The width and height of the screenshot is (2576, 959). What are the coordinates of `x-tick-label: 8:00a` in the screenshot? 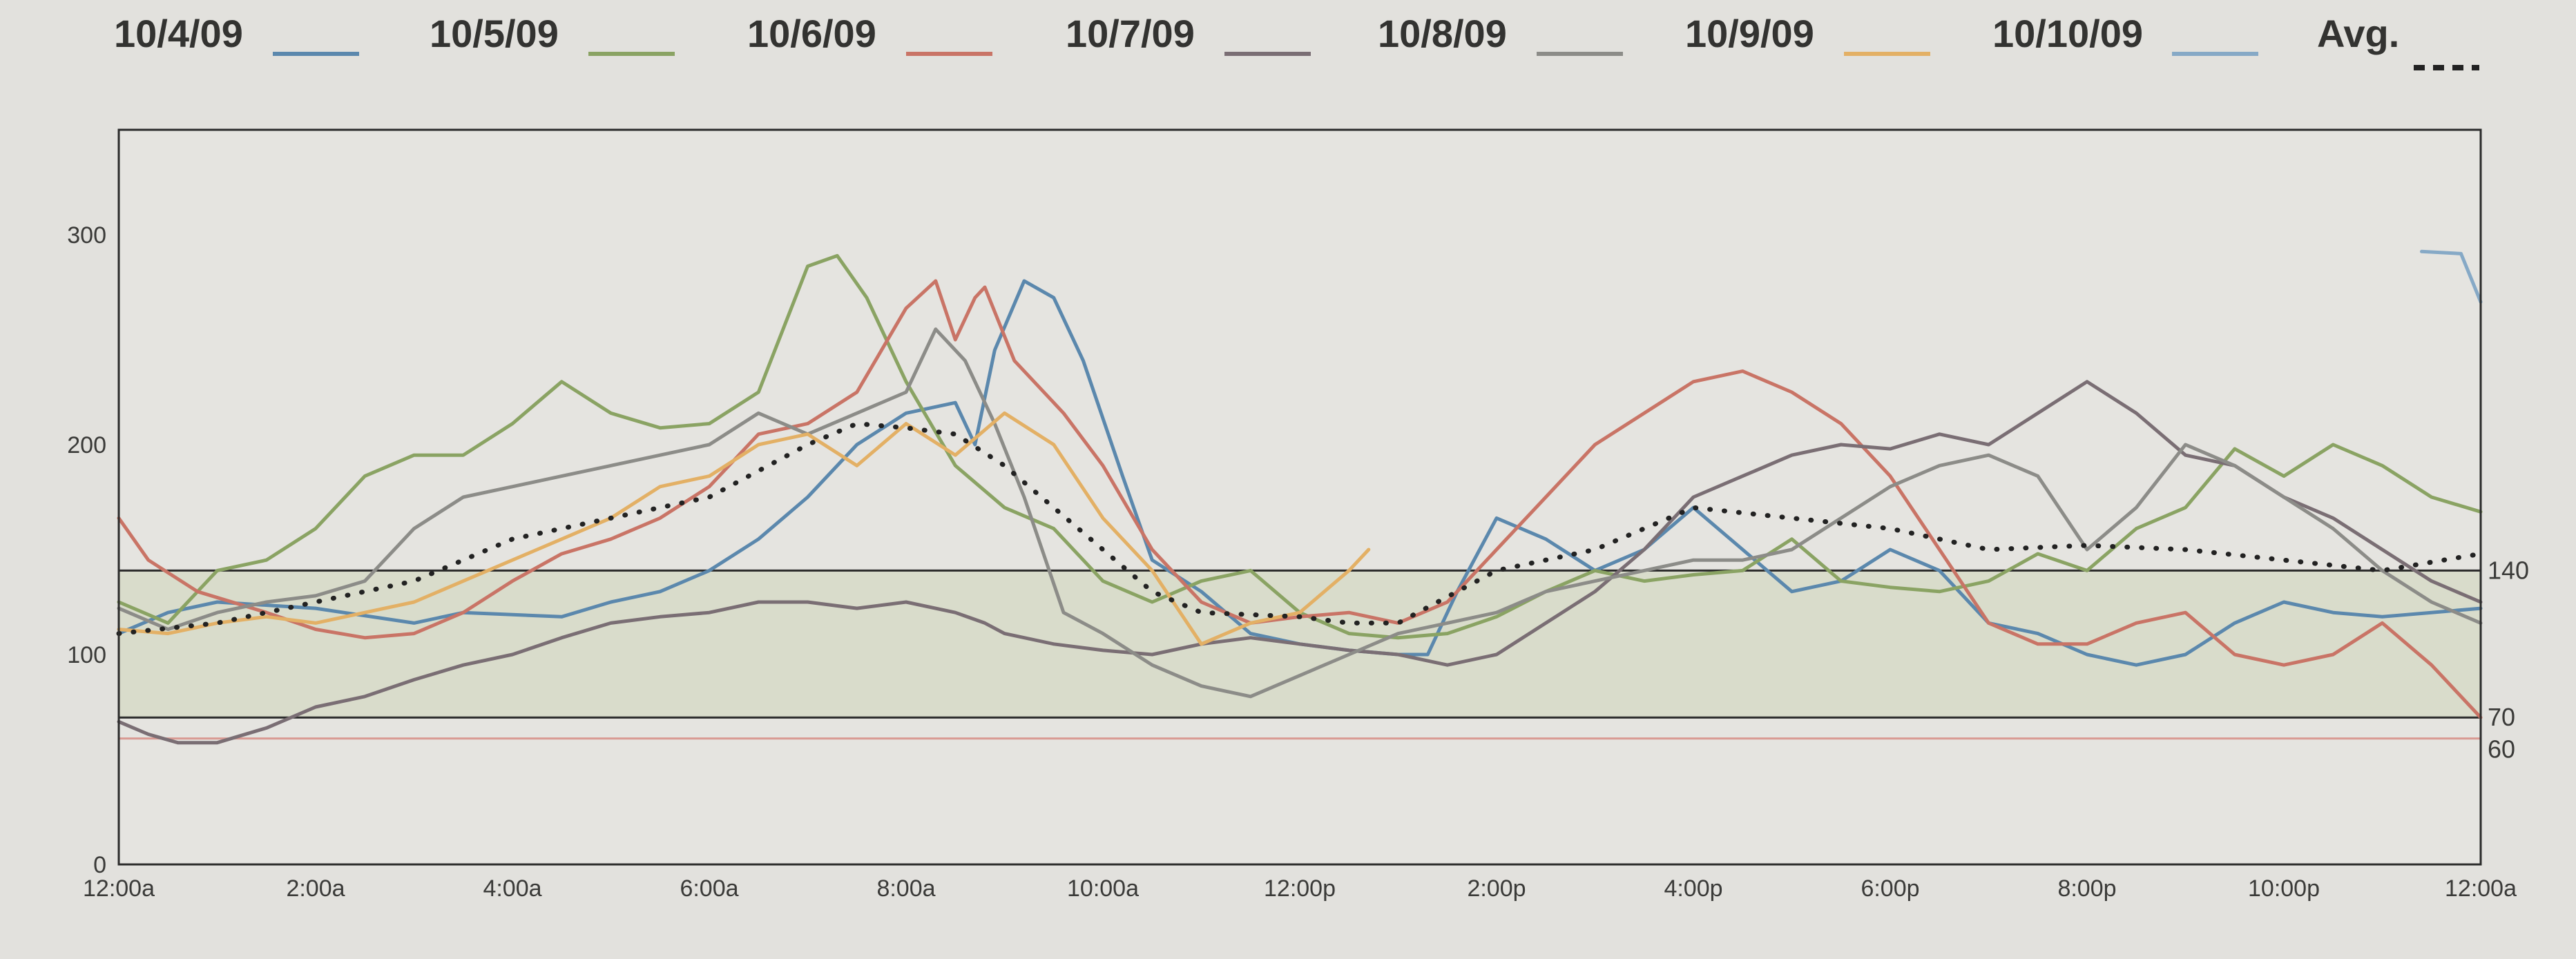 It's located at (905, 888).